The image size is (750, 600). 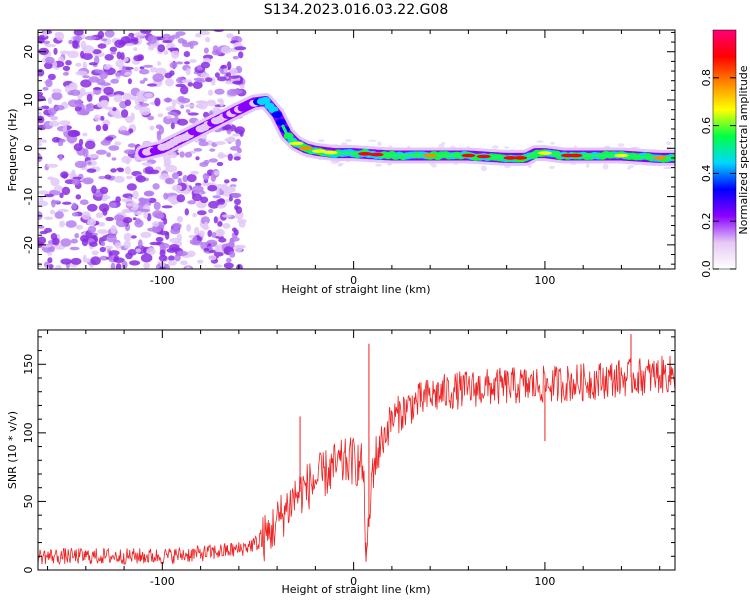 What do you see at coordinates (706, 174) in the screenshot?
I see `colorbar-tick-label: 0.4` at bounding box center [706, 174].